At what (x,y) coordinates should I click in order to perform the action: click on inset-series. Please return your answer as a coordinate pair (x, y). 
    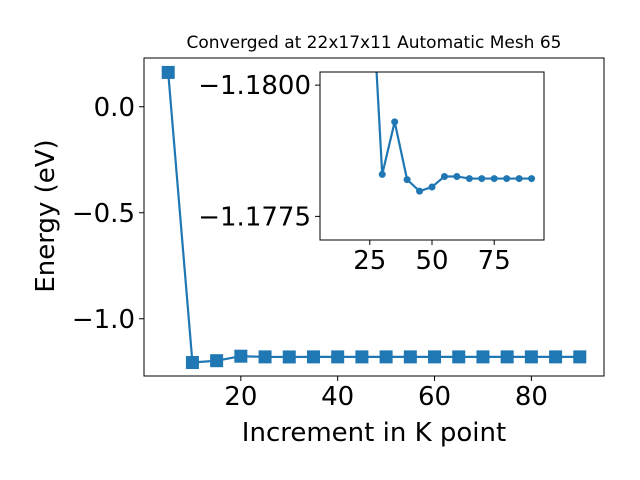
    Looking at the image, I should click on (455, 133).